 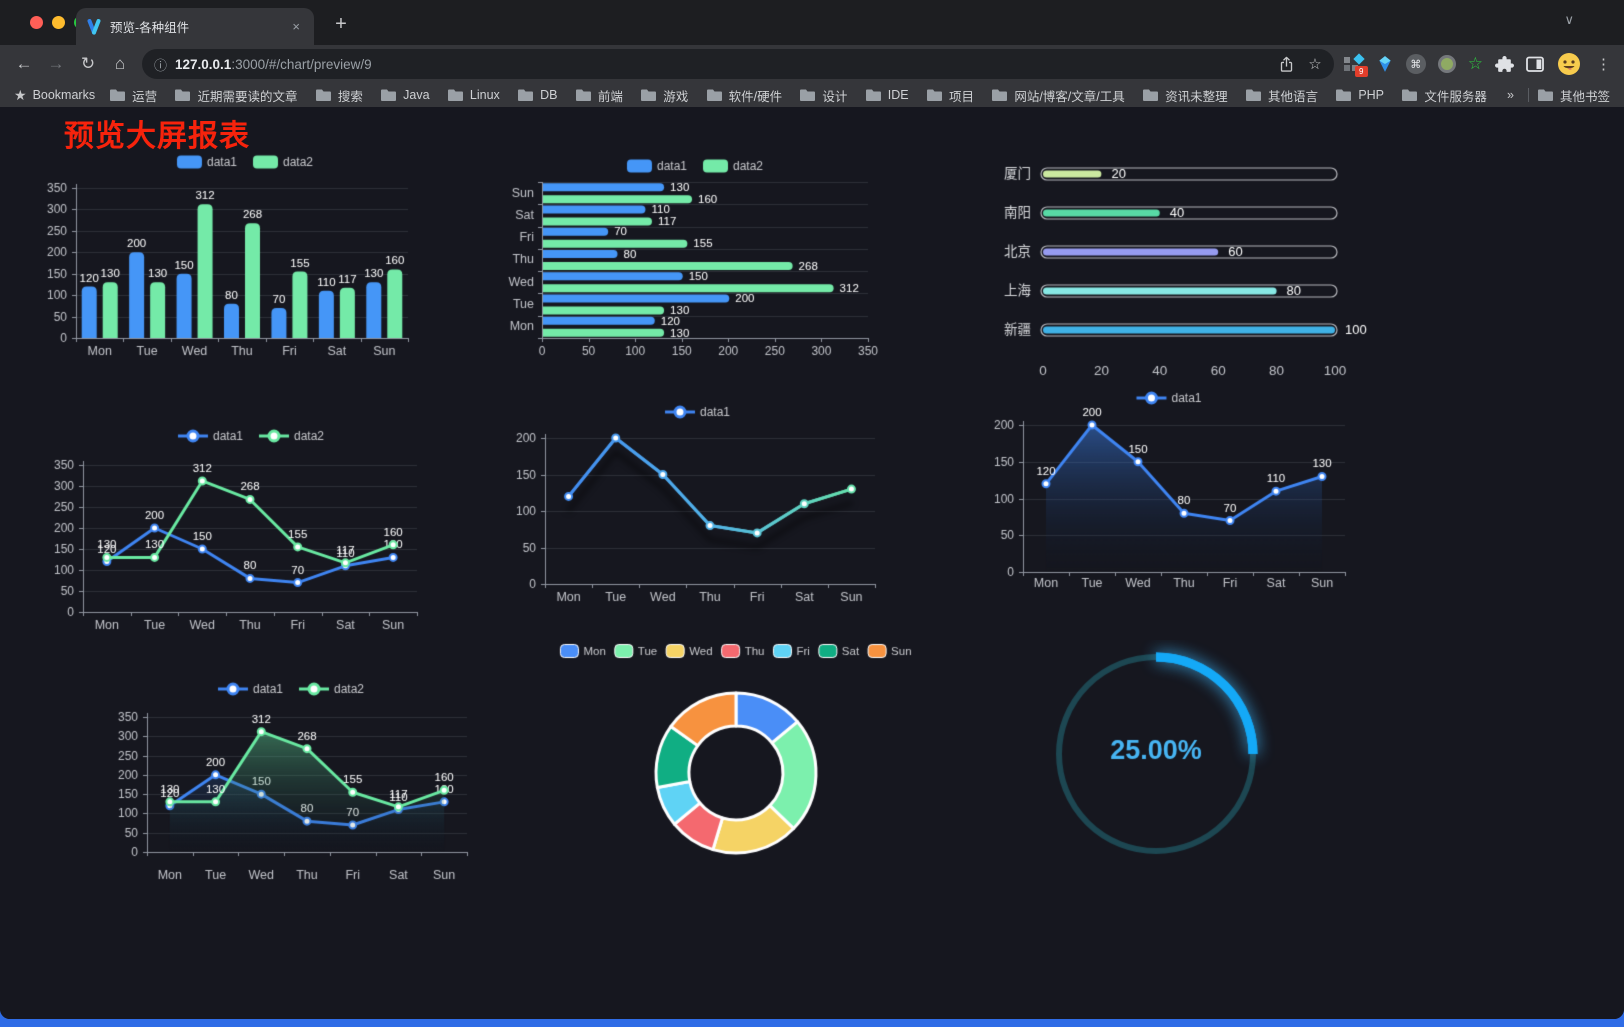 What do you see at coordinates (1415, 64) in the screenshot?
I see `command-extension-icon: ⌘` at bounding box center [1415, 64].